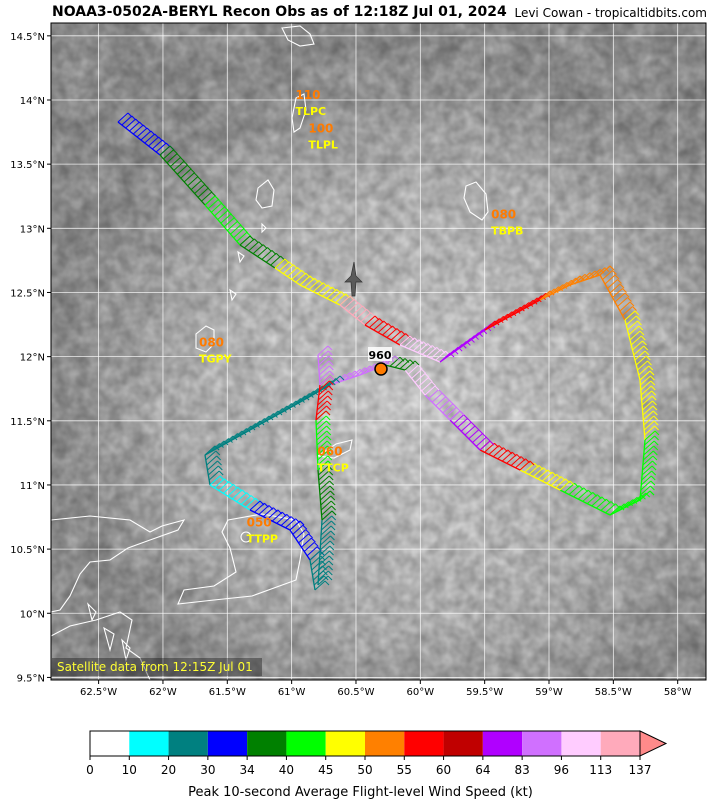 This screenshot has height=800, width=721. Describe the element at coordinates (32, 358) in the screenshot. I see `lat-tick-label: 12°N` at that location.